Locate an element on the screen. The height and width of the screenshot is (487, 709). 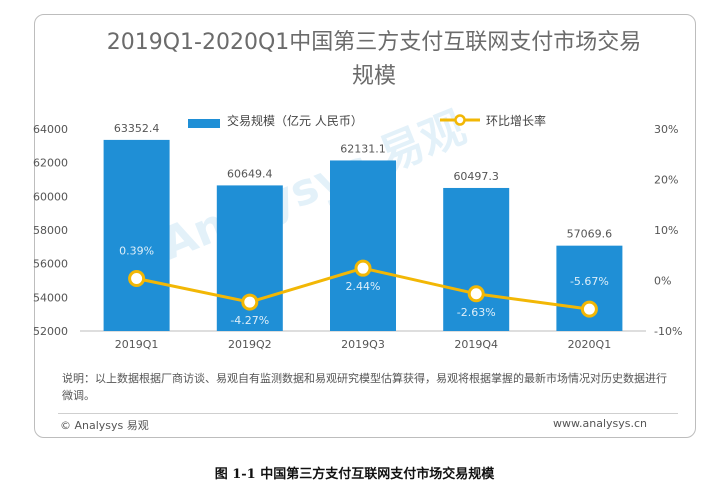
y-tick-label-left: 64000 is located at coordinates (50, 129).